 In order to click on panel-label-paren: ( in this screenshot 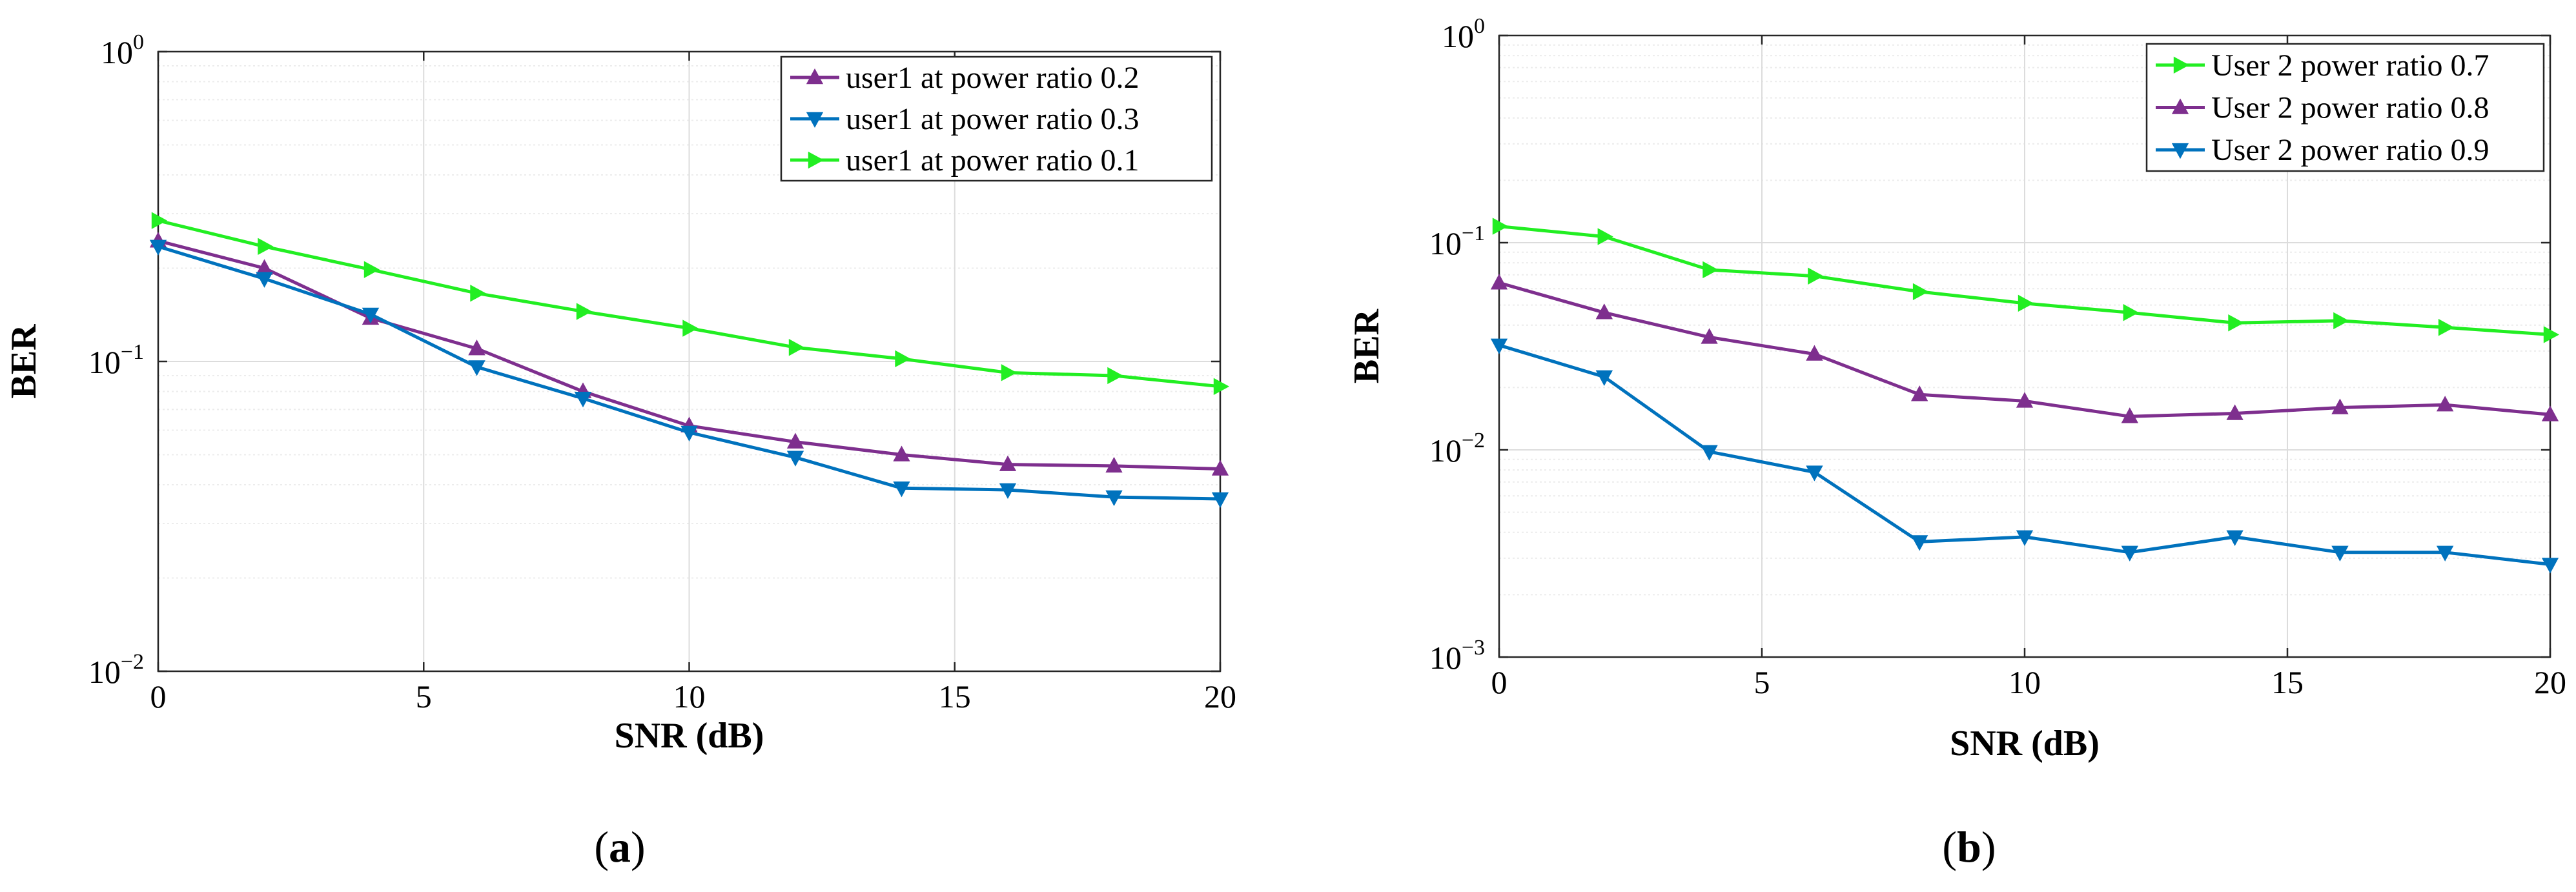, I will do `click(1950, 846)`.